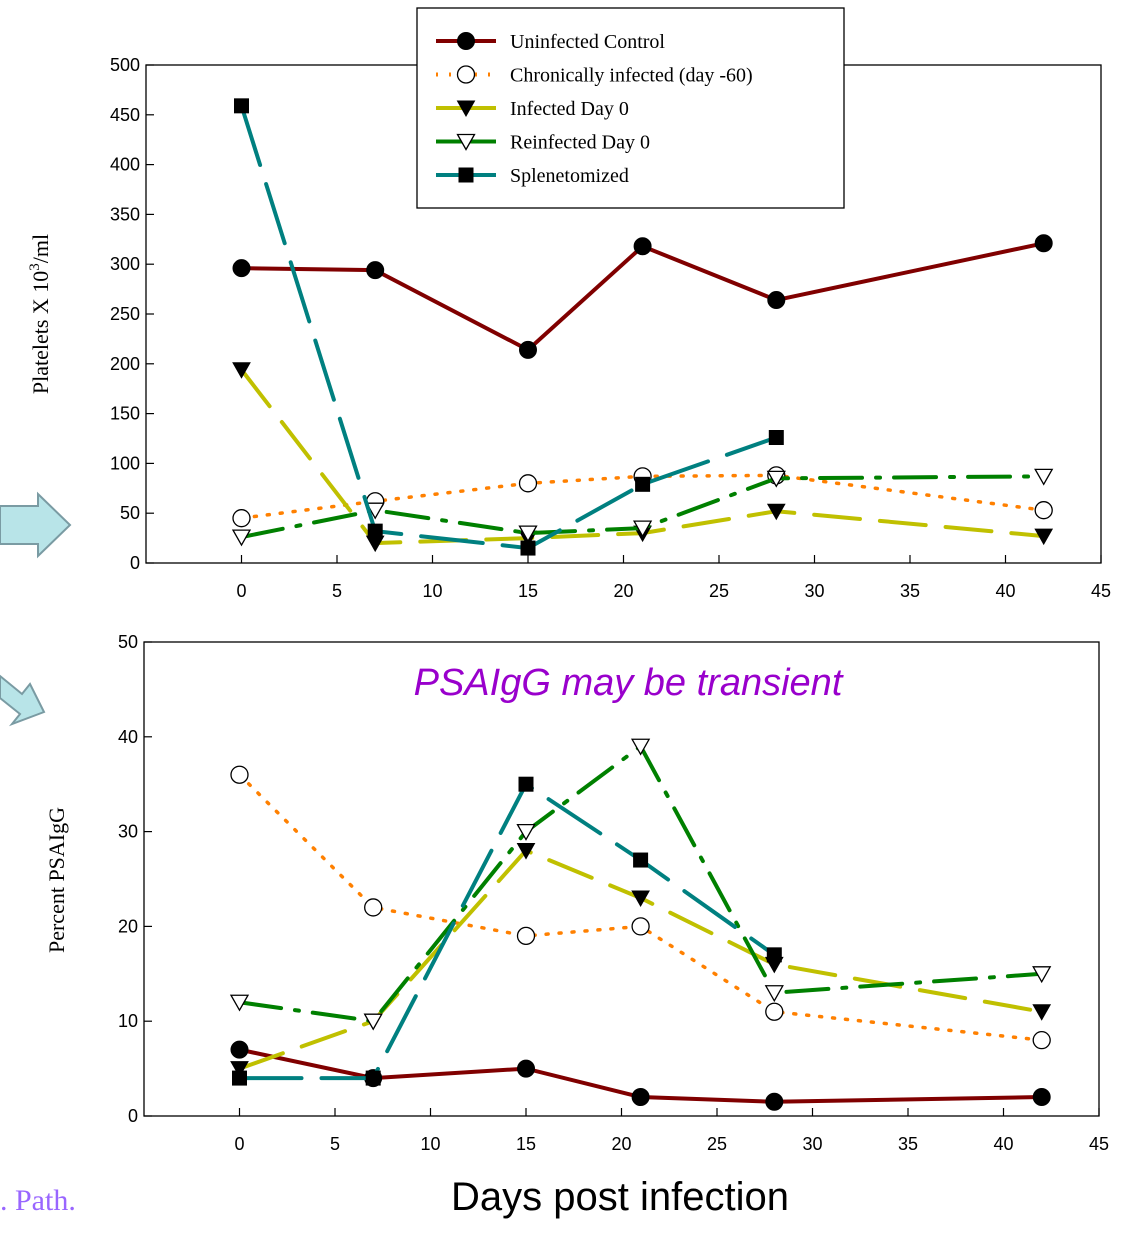 The height and width of the screenshot is (1233, 1129). I want to click on arrow-icon-bottom, so click(23, 700).